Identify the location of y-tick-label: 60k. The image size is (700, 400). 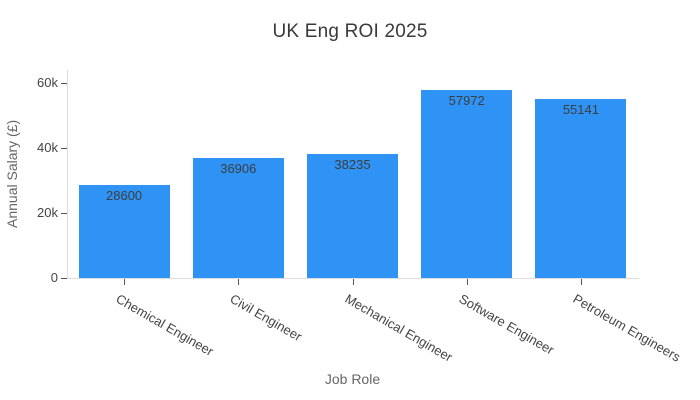
(47, 82).